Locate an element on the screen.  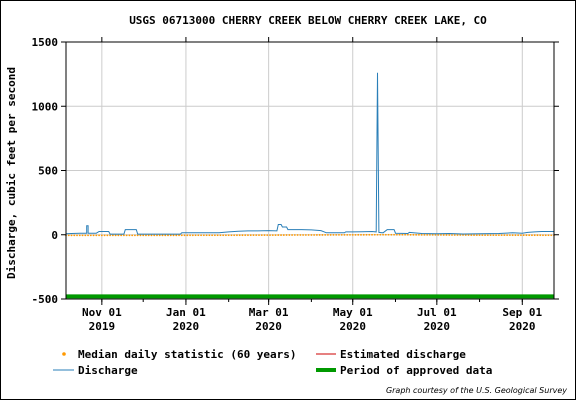
median-series is located at coordinates (310, 235).